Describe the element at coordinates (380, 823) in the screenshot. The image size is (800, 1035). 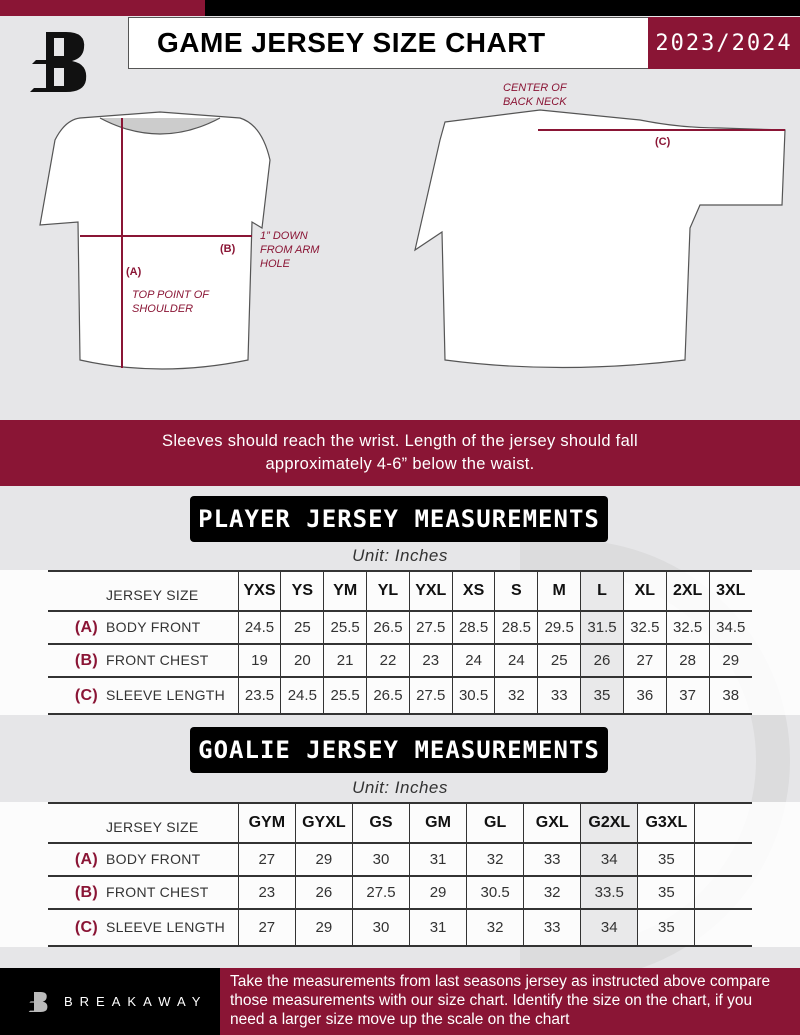
I see `size-column-header: GS` at that location.